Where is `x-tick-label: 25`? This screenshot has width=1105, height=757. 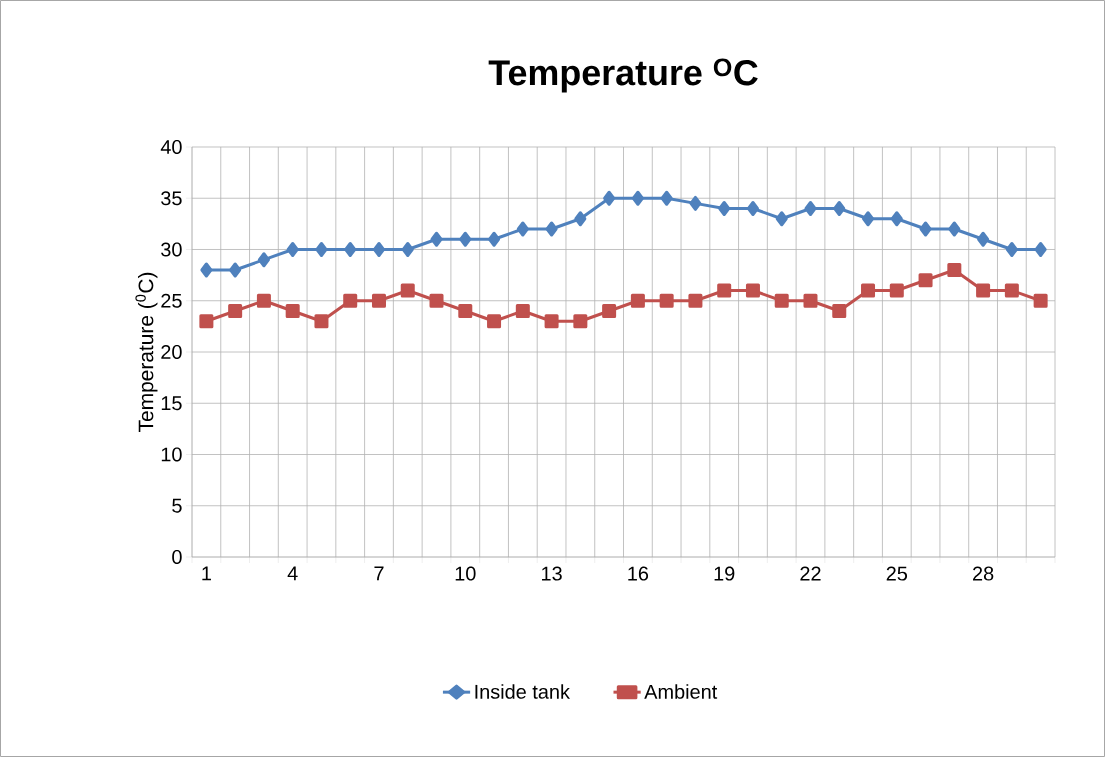 x-tick-label: 25 is located at coordinates (897, 573).